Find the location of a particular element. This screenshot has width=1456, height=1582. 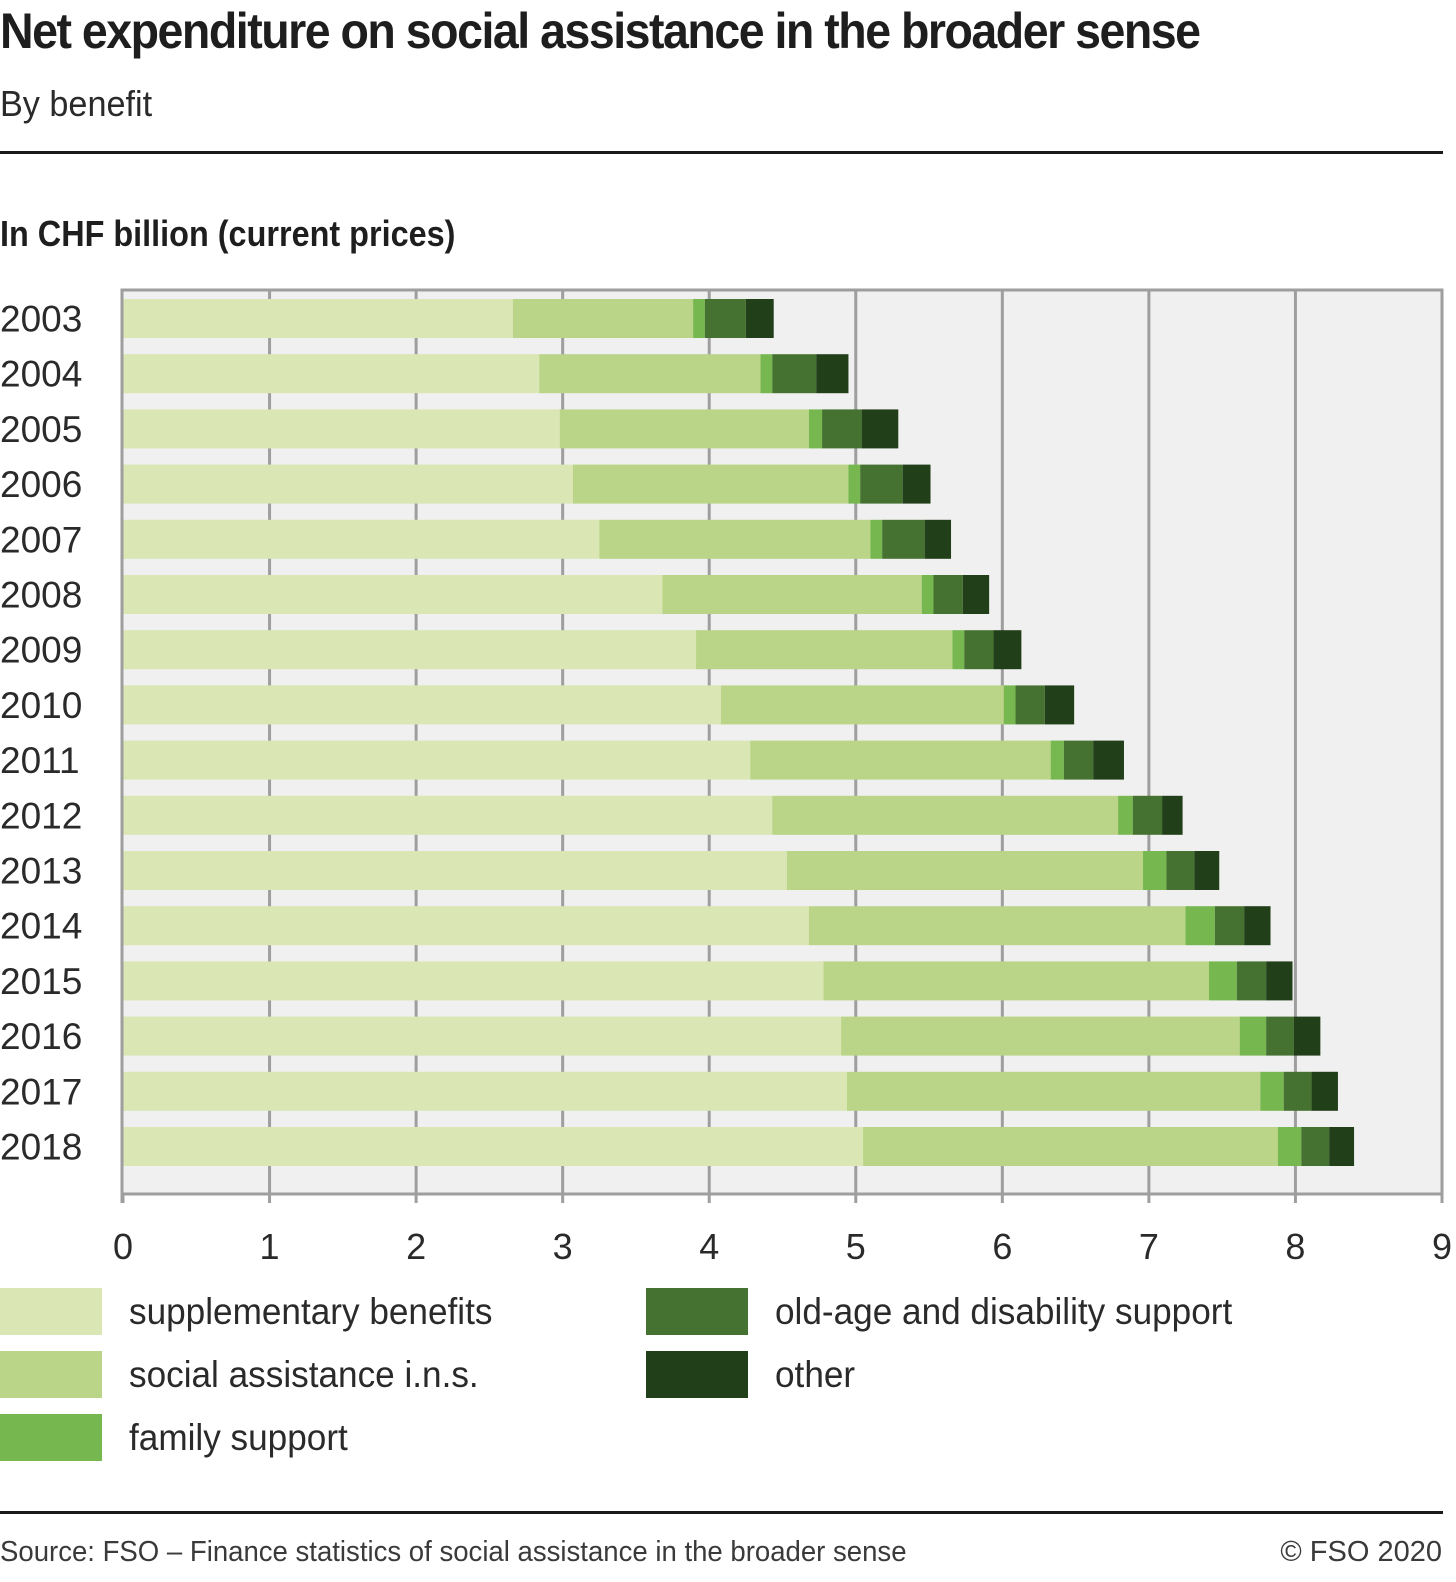

y-tick-label: 2017 is located at coordinates (41, 1091).